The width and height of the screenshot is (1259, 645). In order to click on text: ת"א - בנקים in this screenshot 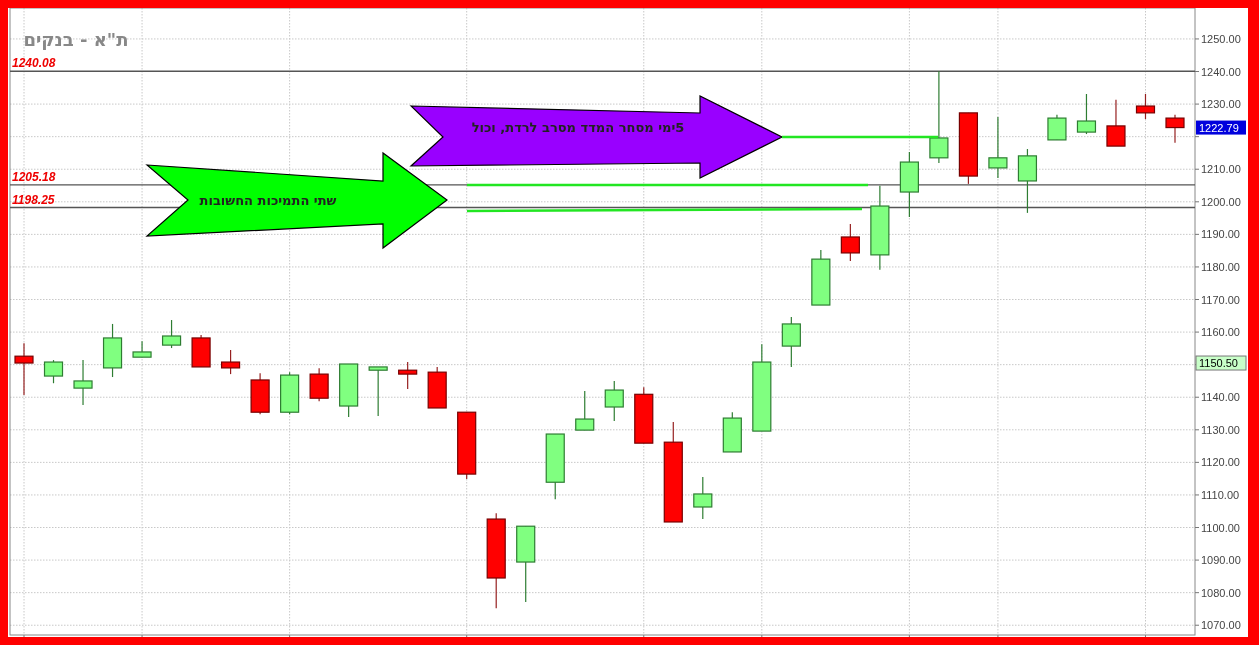, I will do `click(76, 39)`.